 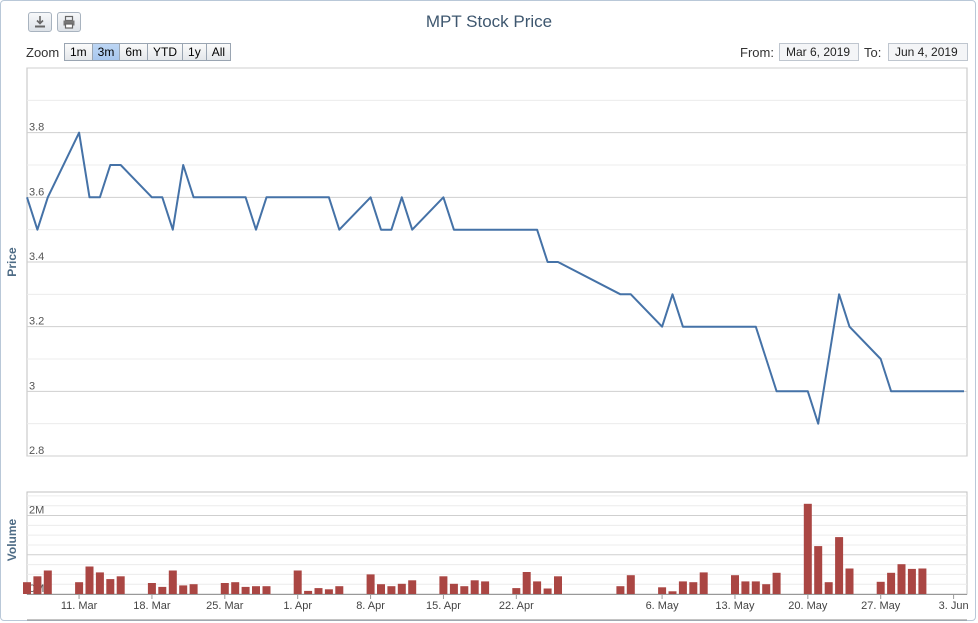 I want to click on x-tick-label: 27. May, so click(x=881, y=606).